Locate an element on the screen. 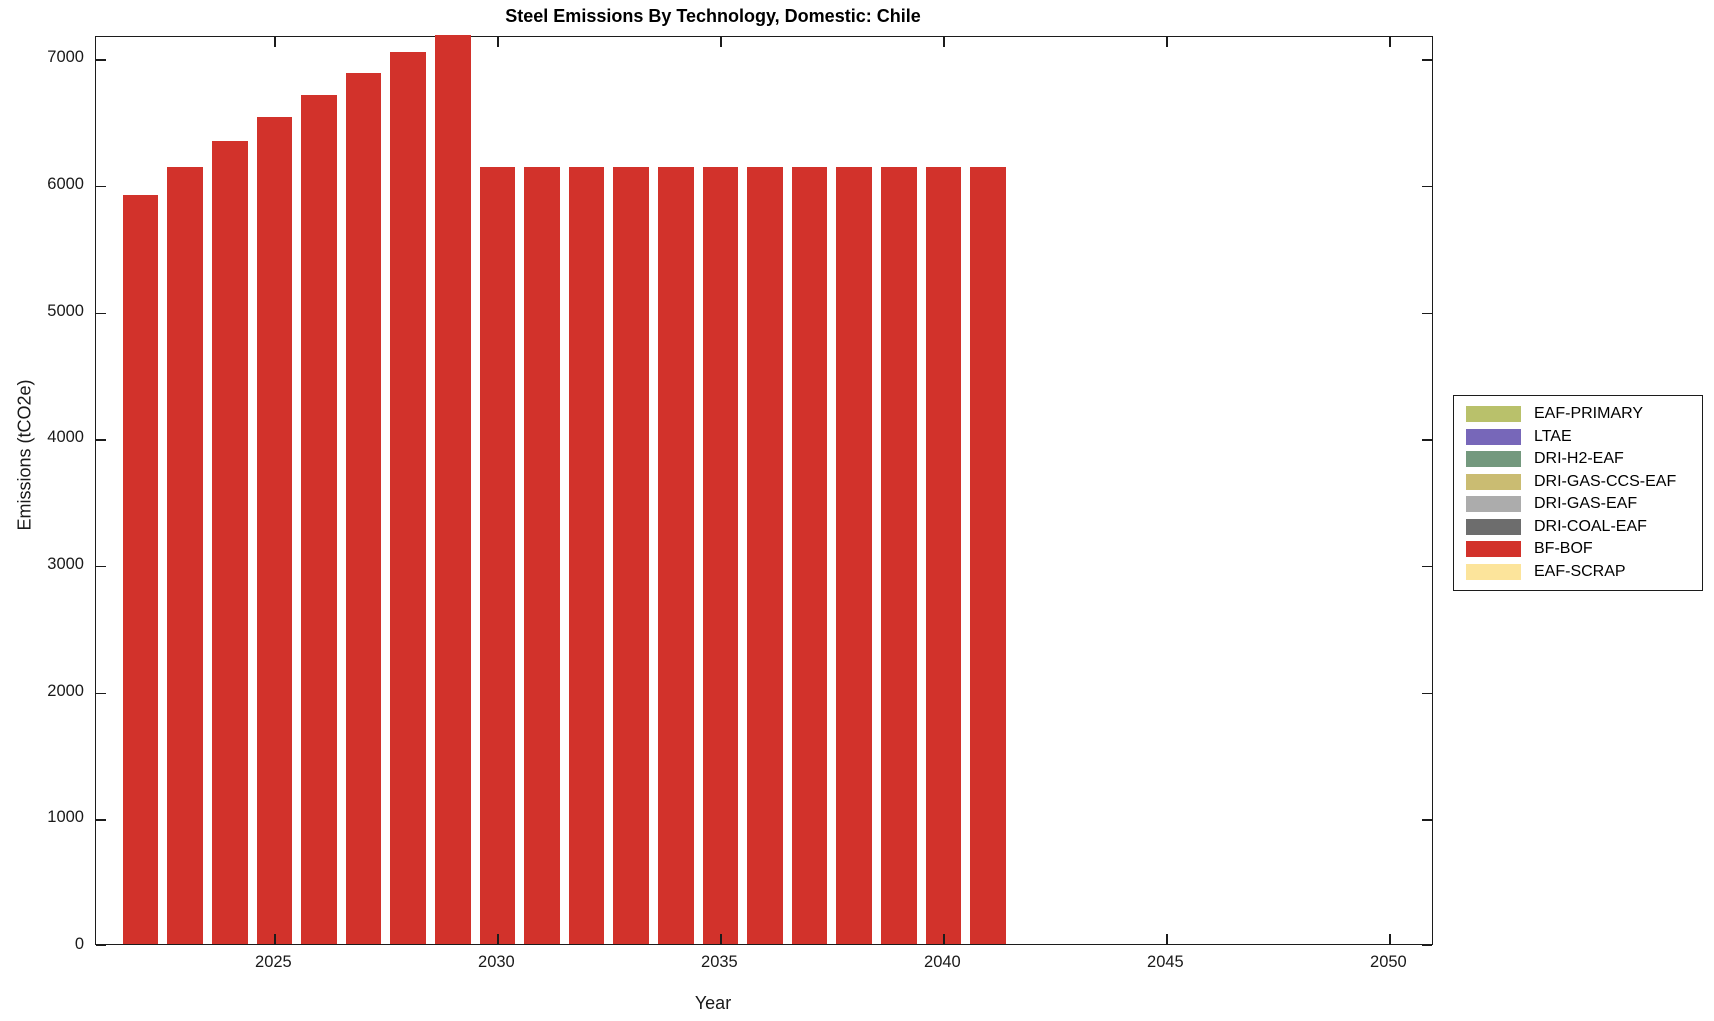  bar-bf-bof-2032 is located at coordinates (586, 555).